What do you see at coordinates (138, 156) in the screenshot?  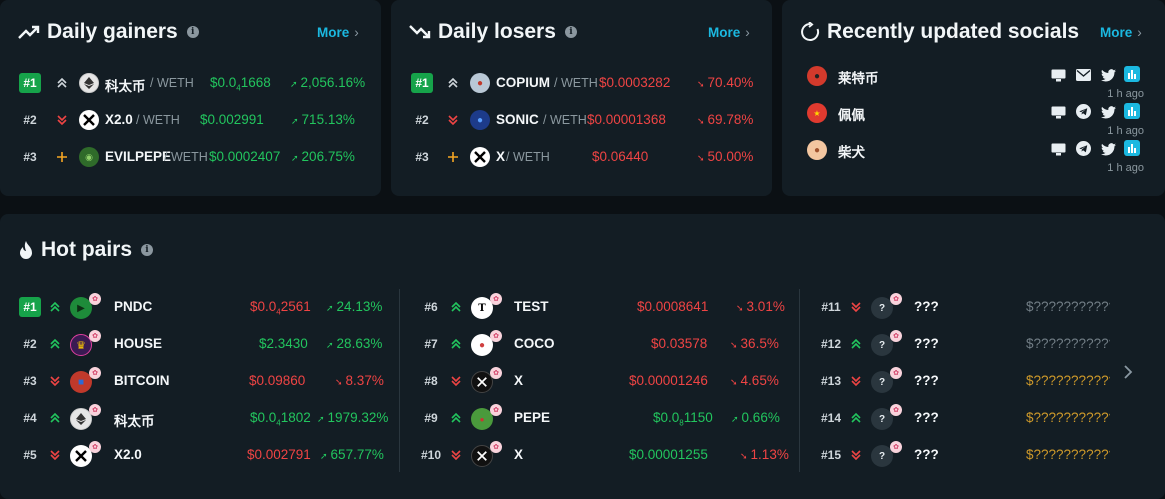 I see `token-symbol: EVILPEPE` at bounding box center [138, 156].